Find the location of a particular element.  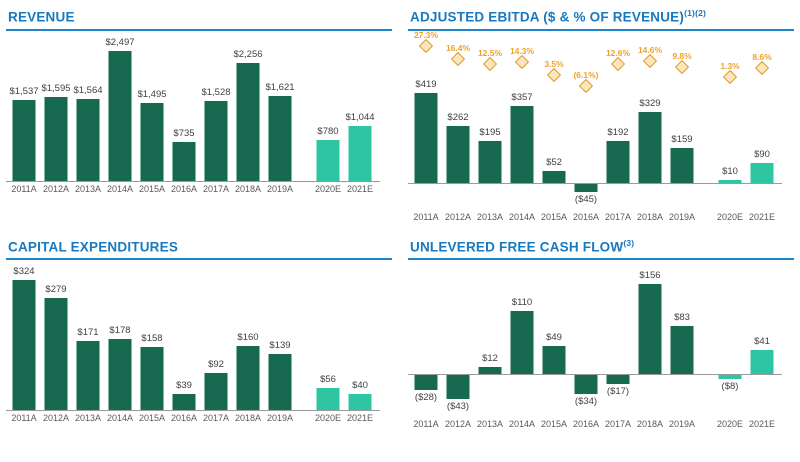

x-tick-label: 2017A is located at coordinates (216, 188).